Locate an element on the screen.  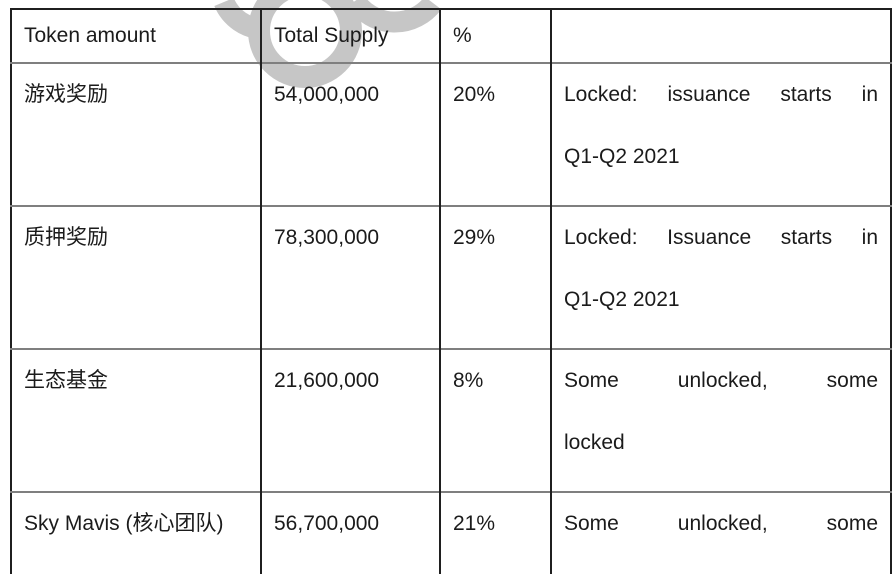
cell-token: 质押奖励 is located at coordinates (136, 277).